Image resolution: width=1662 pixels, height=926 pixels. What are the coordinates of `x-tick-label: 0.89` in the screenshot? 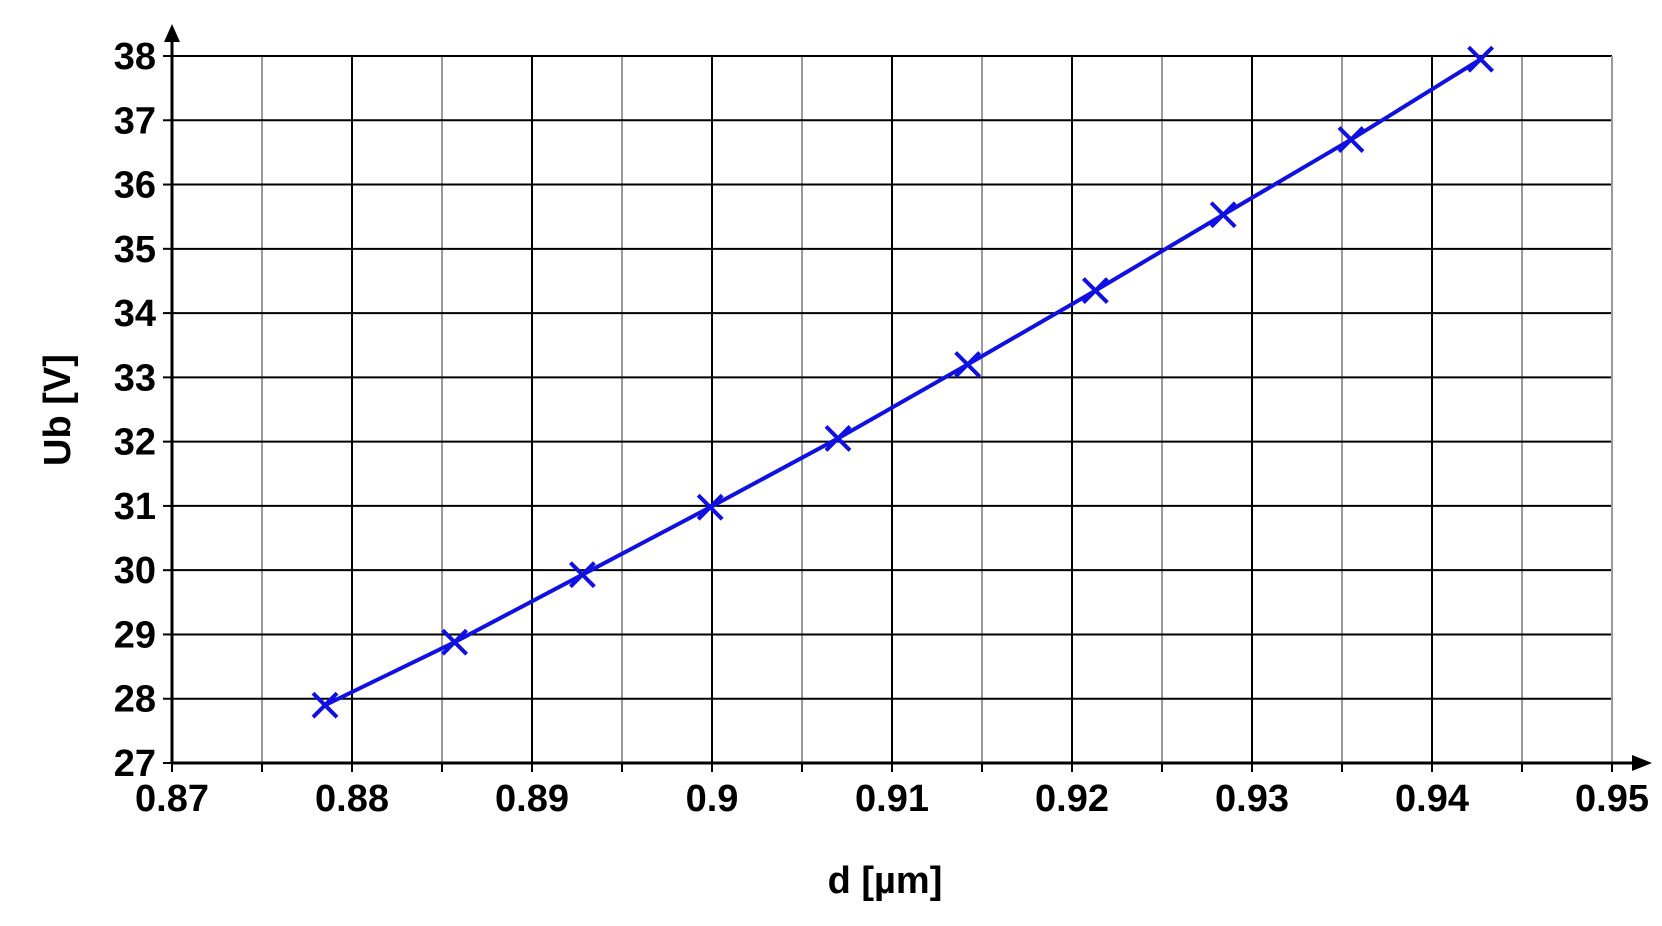 It's located at (532, 799).